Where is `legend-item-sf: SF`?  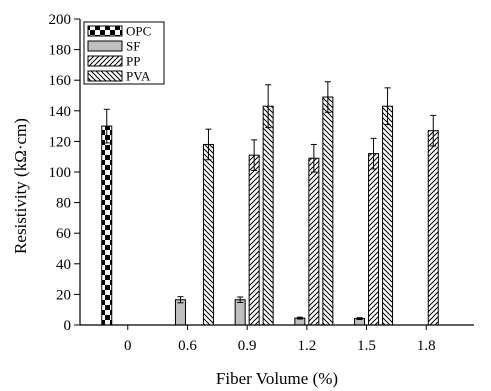
legend-item-sf: SF is located at coordinates (113, 46).